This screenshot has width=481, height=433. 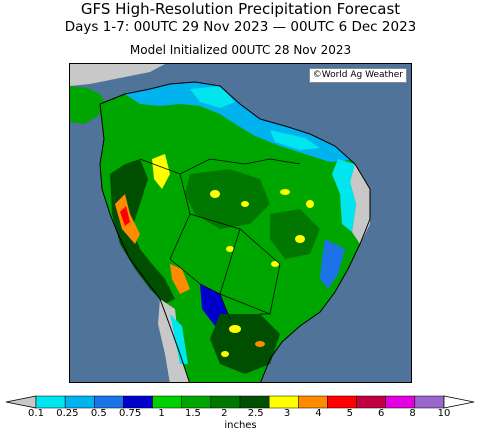 What do you see at coordinates (245, 344) in the screenshot?
I see `heavy-precip-south` at bounding box center [245, 344].